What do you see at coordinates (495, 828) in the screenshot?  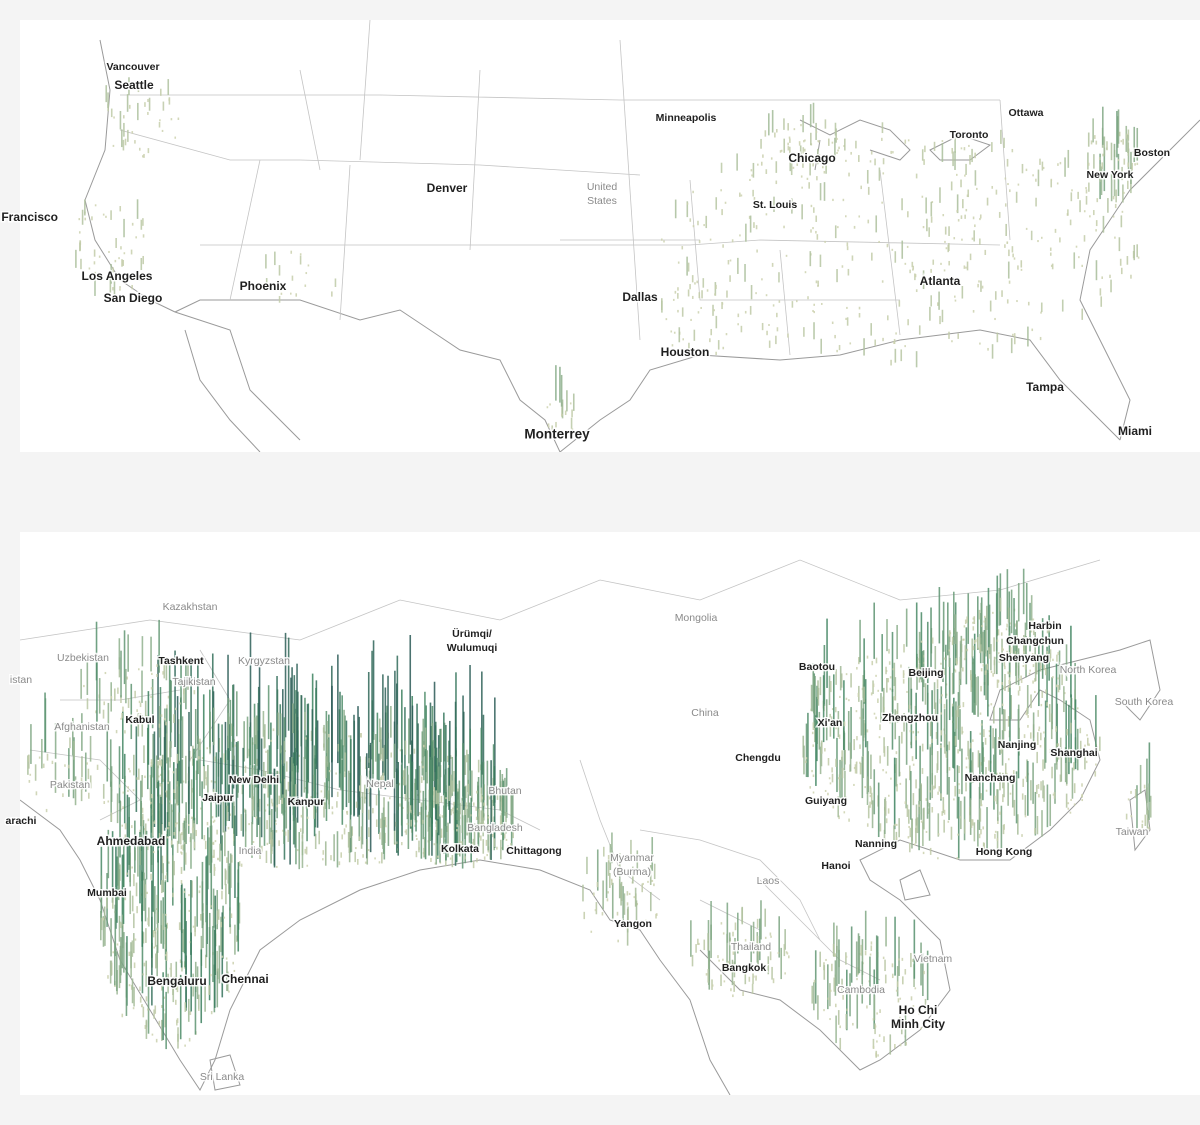 I see `country-label: Bangladesh` at bounding box center [495, 828].